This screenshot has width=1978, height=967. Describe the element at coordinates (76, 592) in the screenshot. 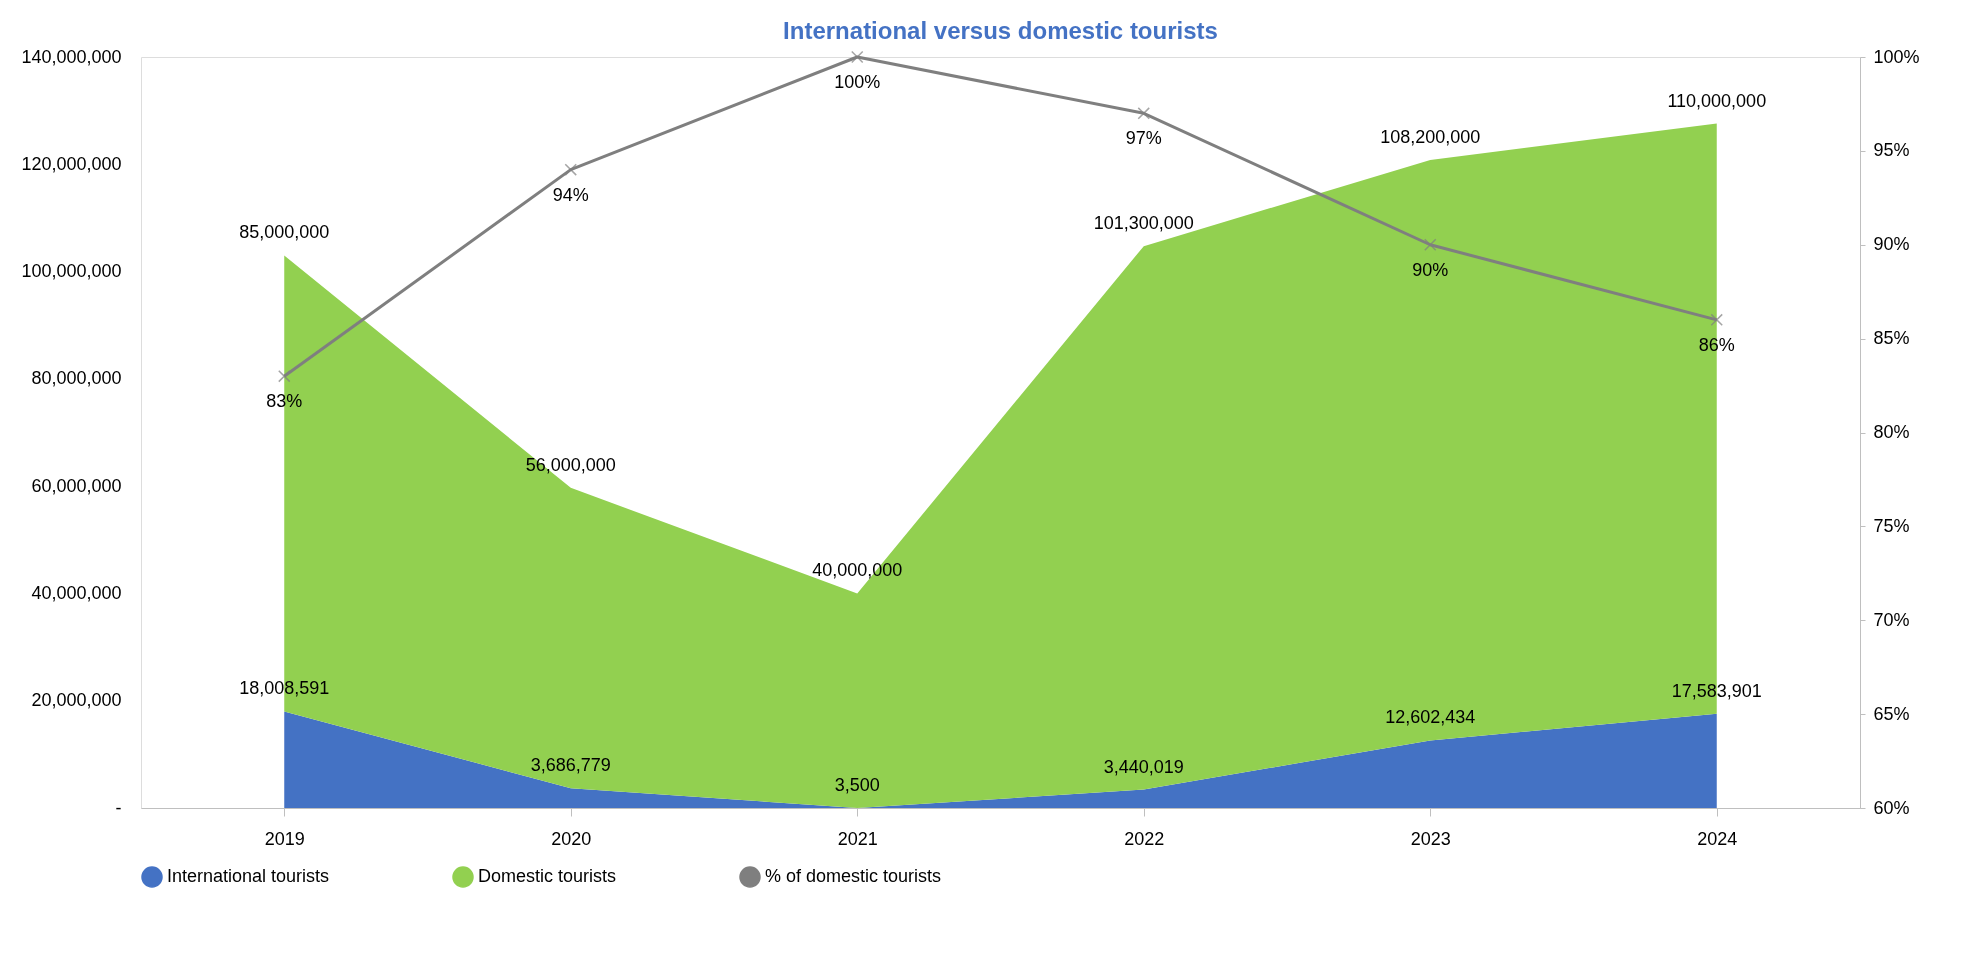

I see `y-tick-label: 40,000,000` at that location.